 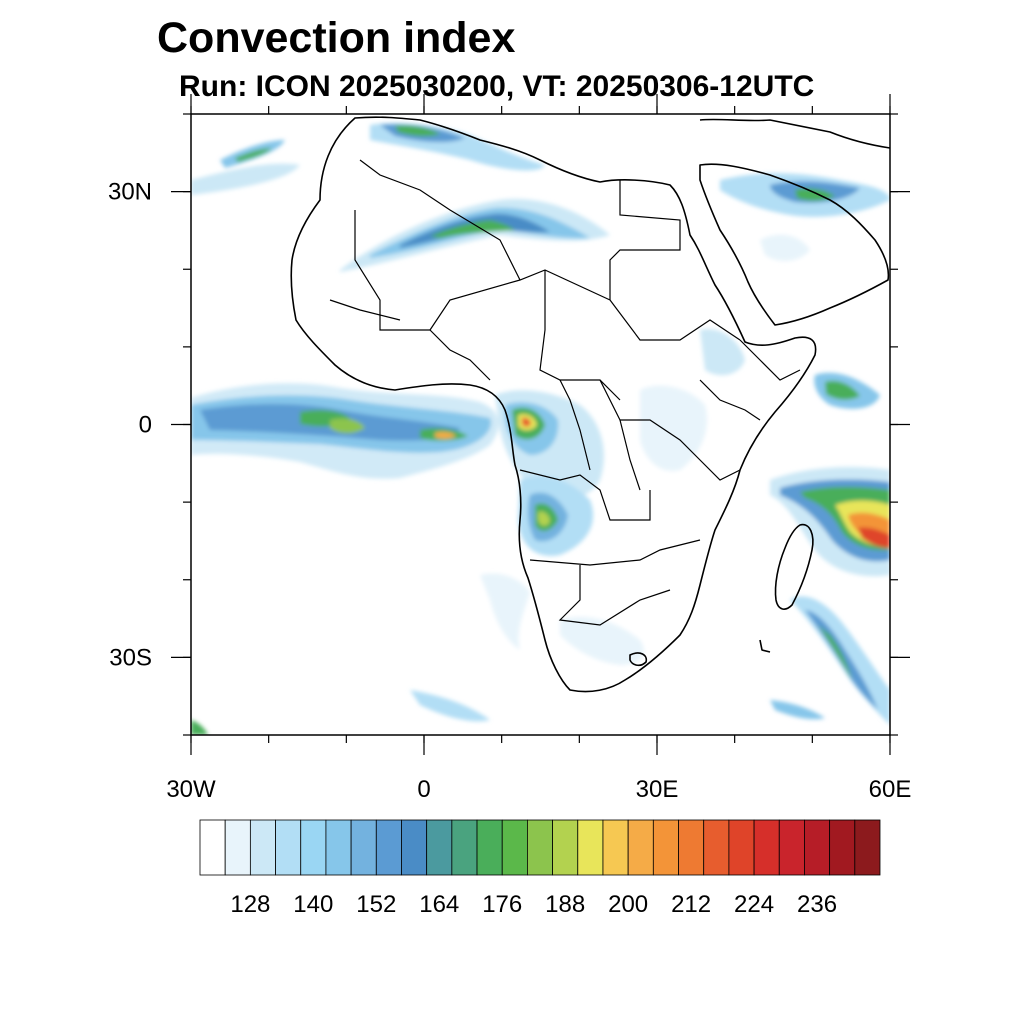 What do you see at coordinates (423, 789) in the screenshot?
I see `x-tick-label: 0` at bounding box center [423, 789].